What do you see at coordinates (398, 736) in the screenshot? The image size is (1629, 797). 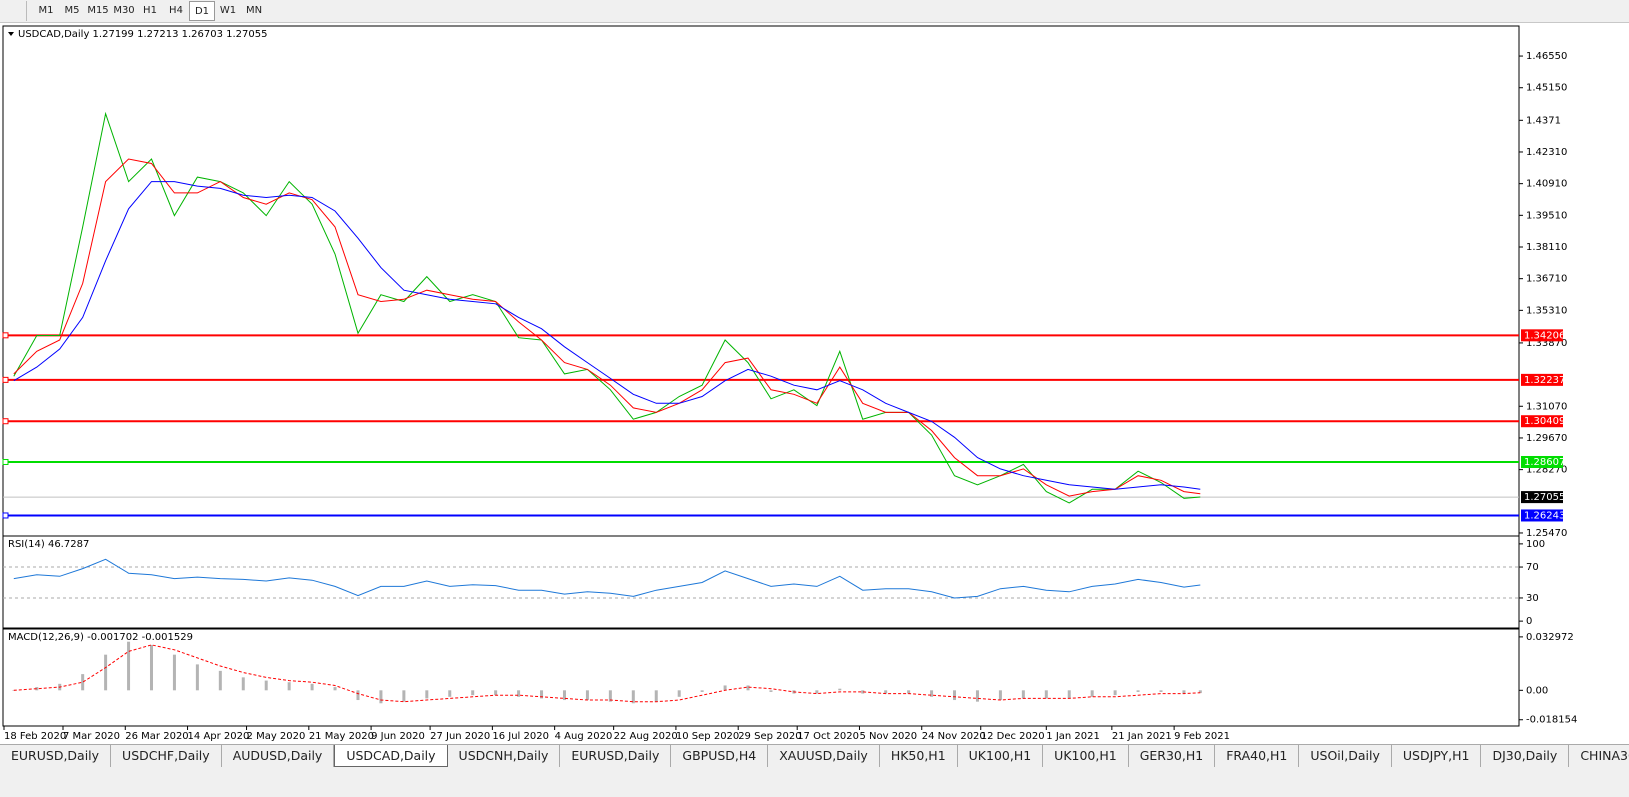 I see `x-tick-label: 9 Jun 2020` at bounding box center [398, 736].